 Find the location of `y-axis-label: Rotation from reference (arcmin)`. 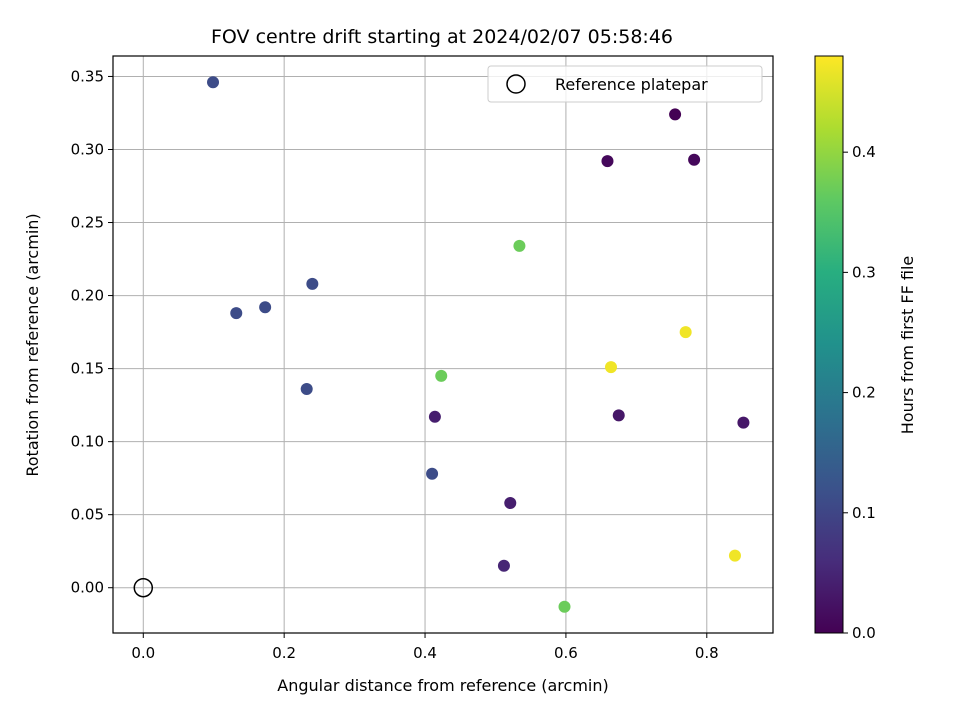

y-axis-label: Rotation from reference (arcmin) is located at coordinates (32, 344).